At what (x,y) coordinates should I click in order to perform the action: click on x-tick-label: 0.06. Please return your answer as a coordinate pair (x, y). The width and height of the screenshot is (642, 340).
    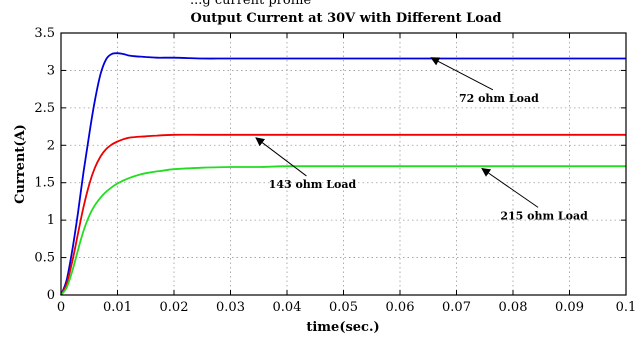
    Looking at the image, I should click on (400, 307).